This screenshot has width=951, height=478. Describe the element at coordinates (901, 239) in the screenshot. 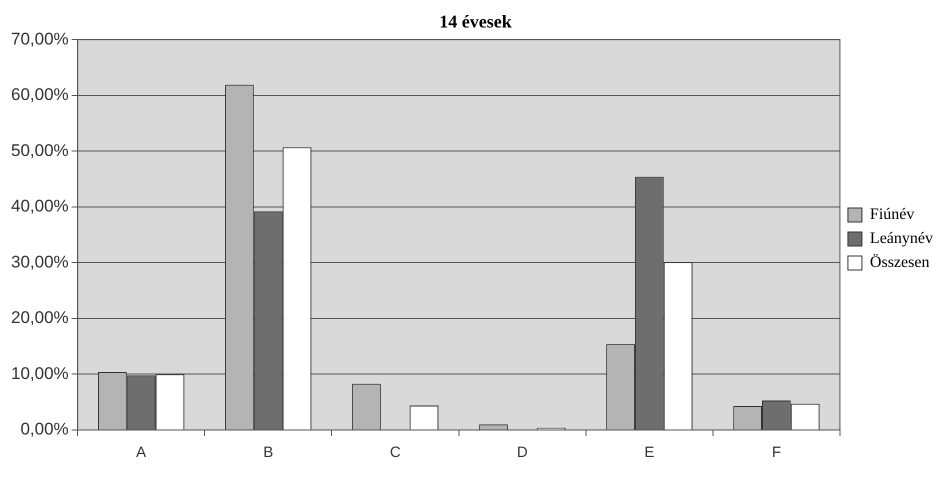

I see `legend-label: Leánynév` at that location.